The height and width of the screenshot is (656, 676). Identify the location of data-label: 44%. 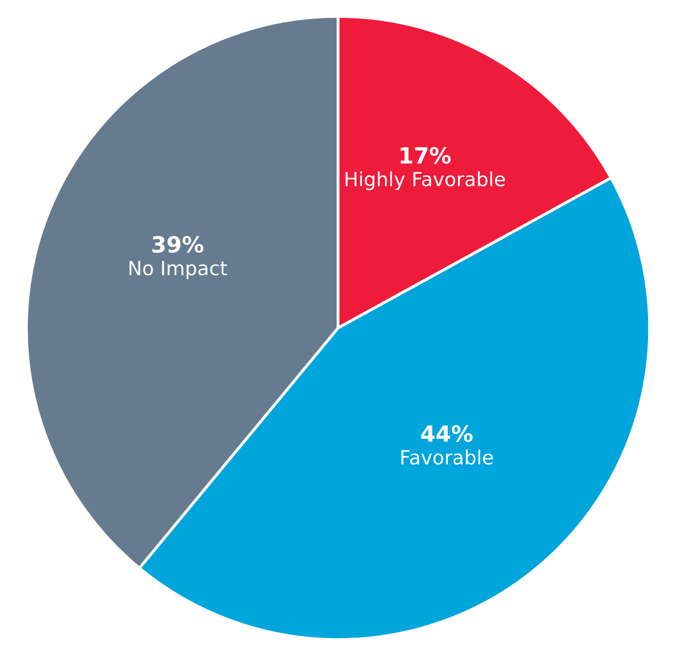
(447, 433).